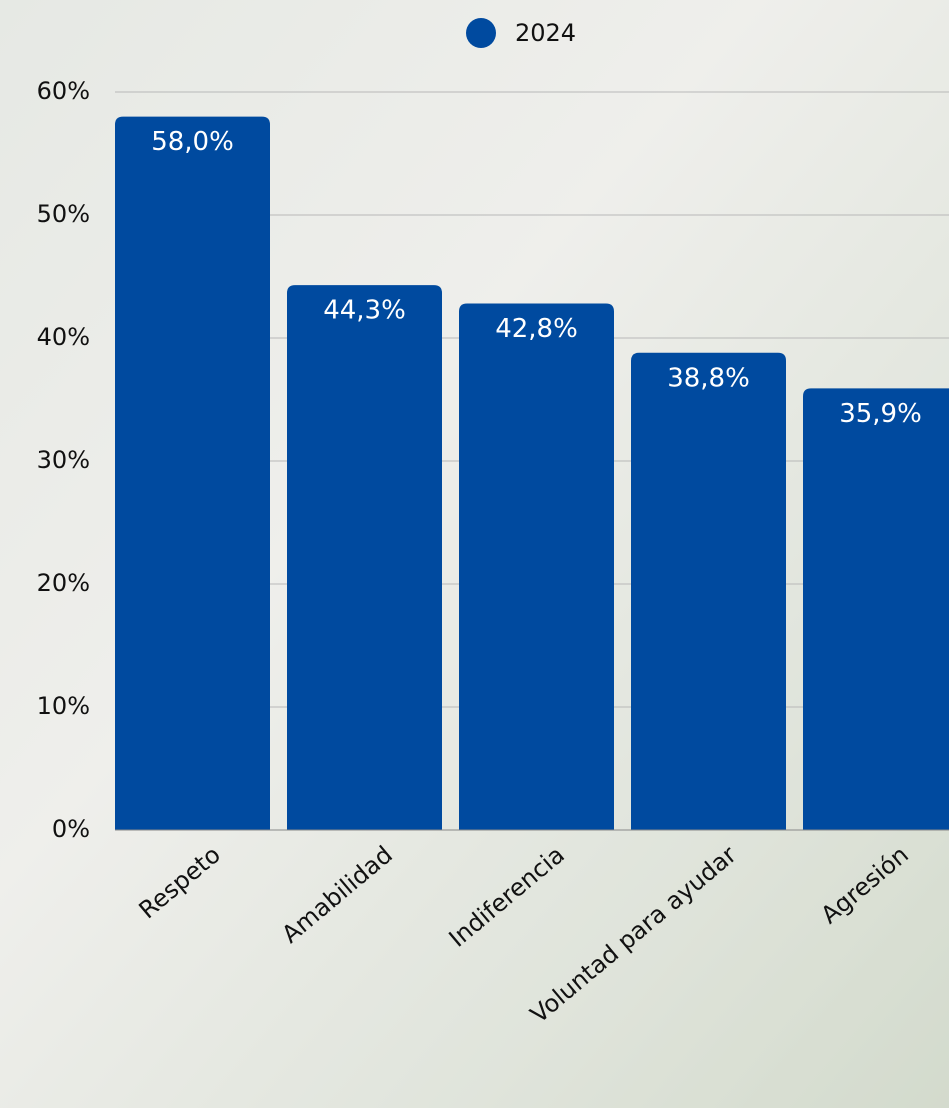  What do you see at coordinates (63, 706) in the screenshot?
I see `y-tick-label: 10%` at bounding box center [63, 706].